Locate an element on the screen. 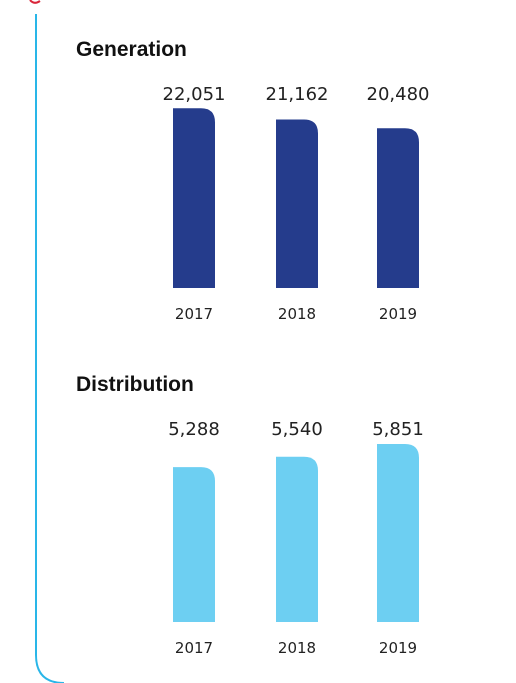 The width and height of the screenshot is (516, 683). chart-title: Generation is located at coordinates (131, 49).